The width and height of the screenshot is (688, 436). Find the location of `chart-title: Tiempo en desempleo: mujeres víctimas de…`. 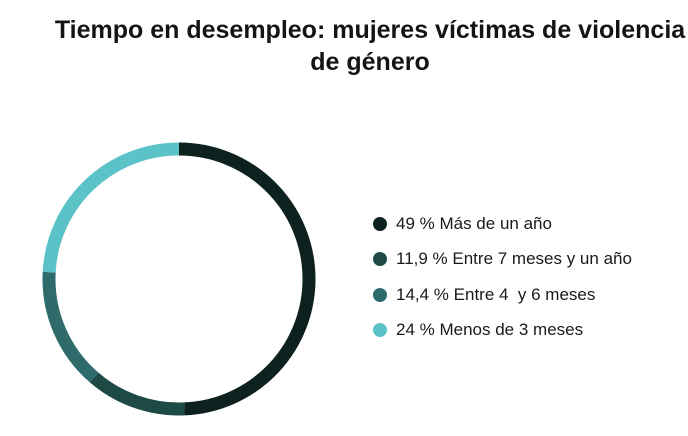

chart-title: Tiempo en desempleo: mujeres víctimas de… is located at coordinates (370, 46).